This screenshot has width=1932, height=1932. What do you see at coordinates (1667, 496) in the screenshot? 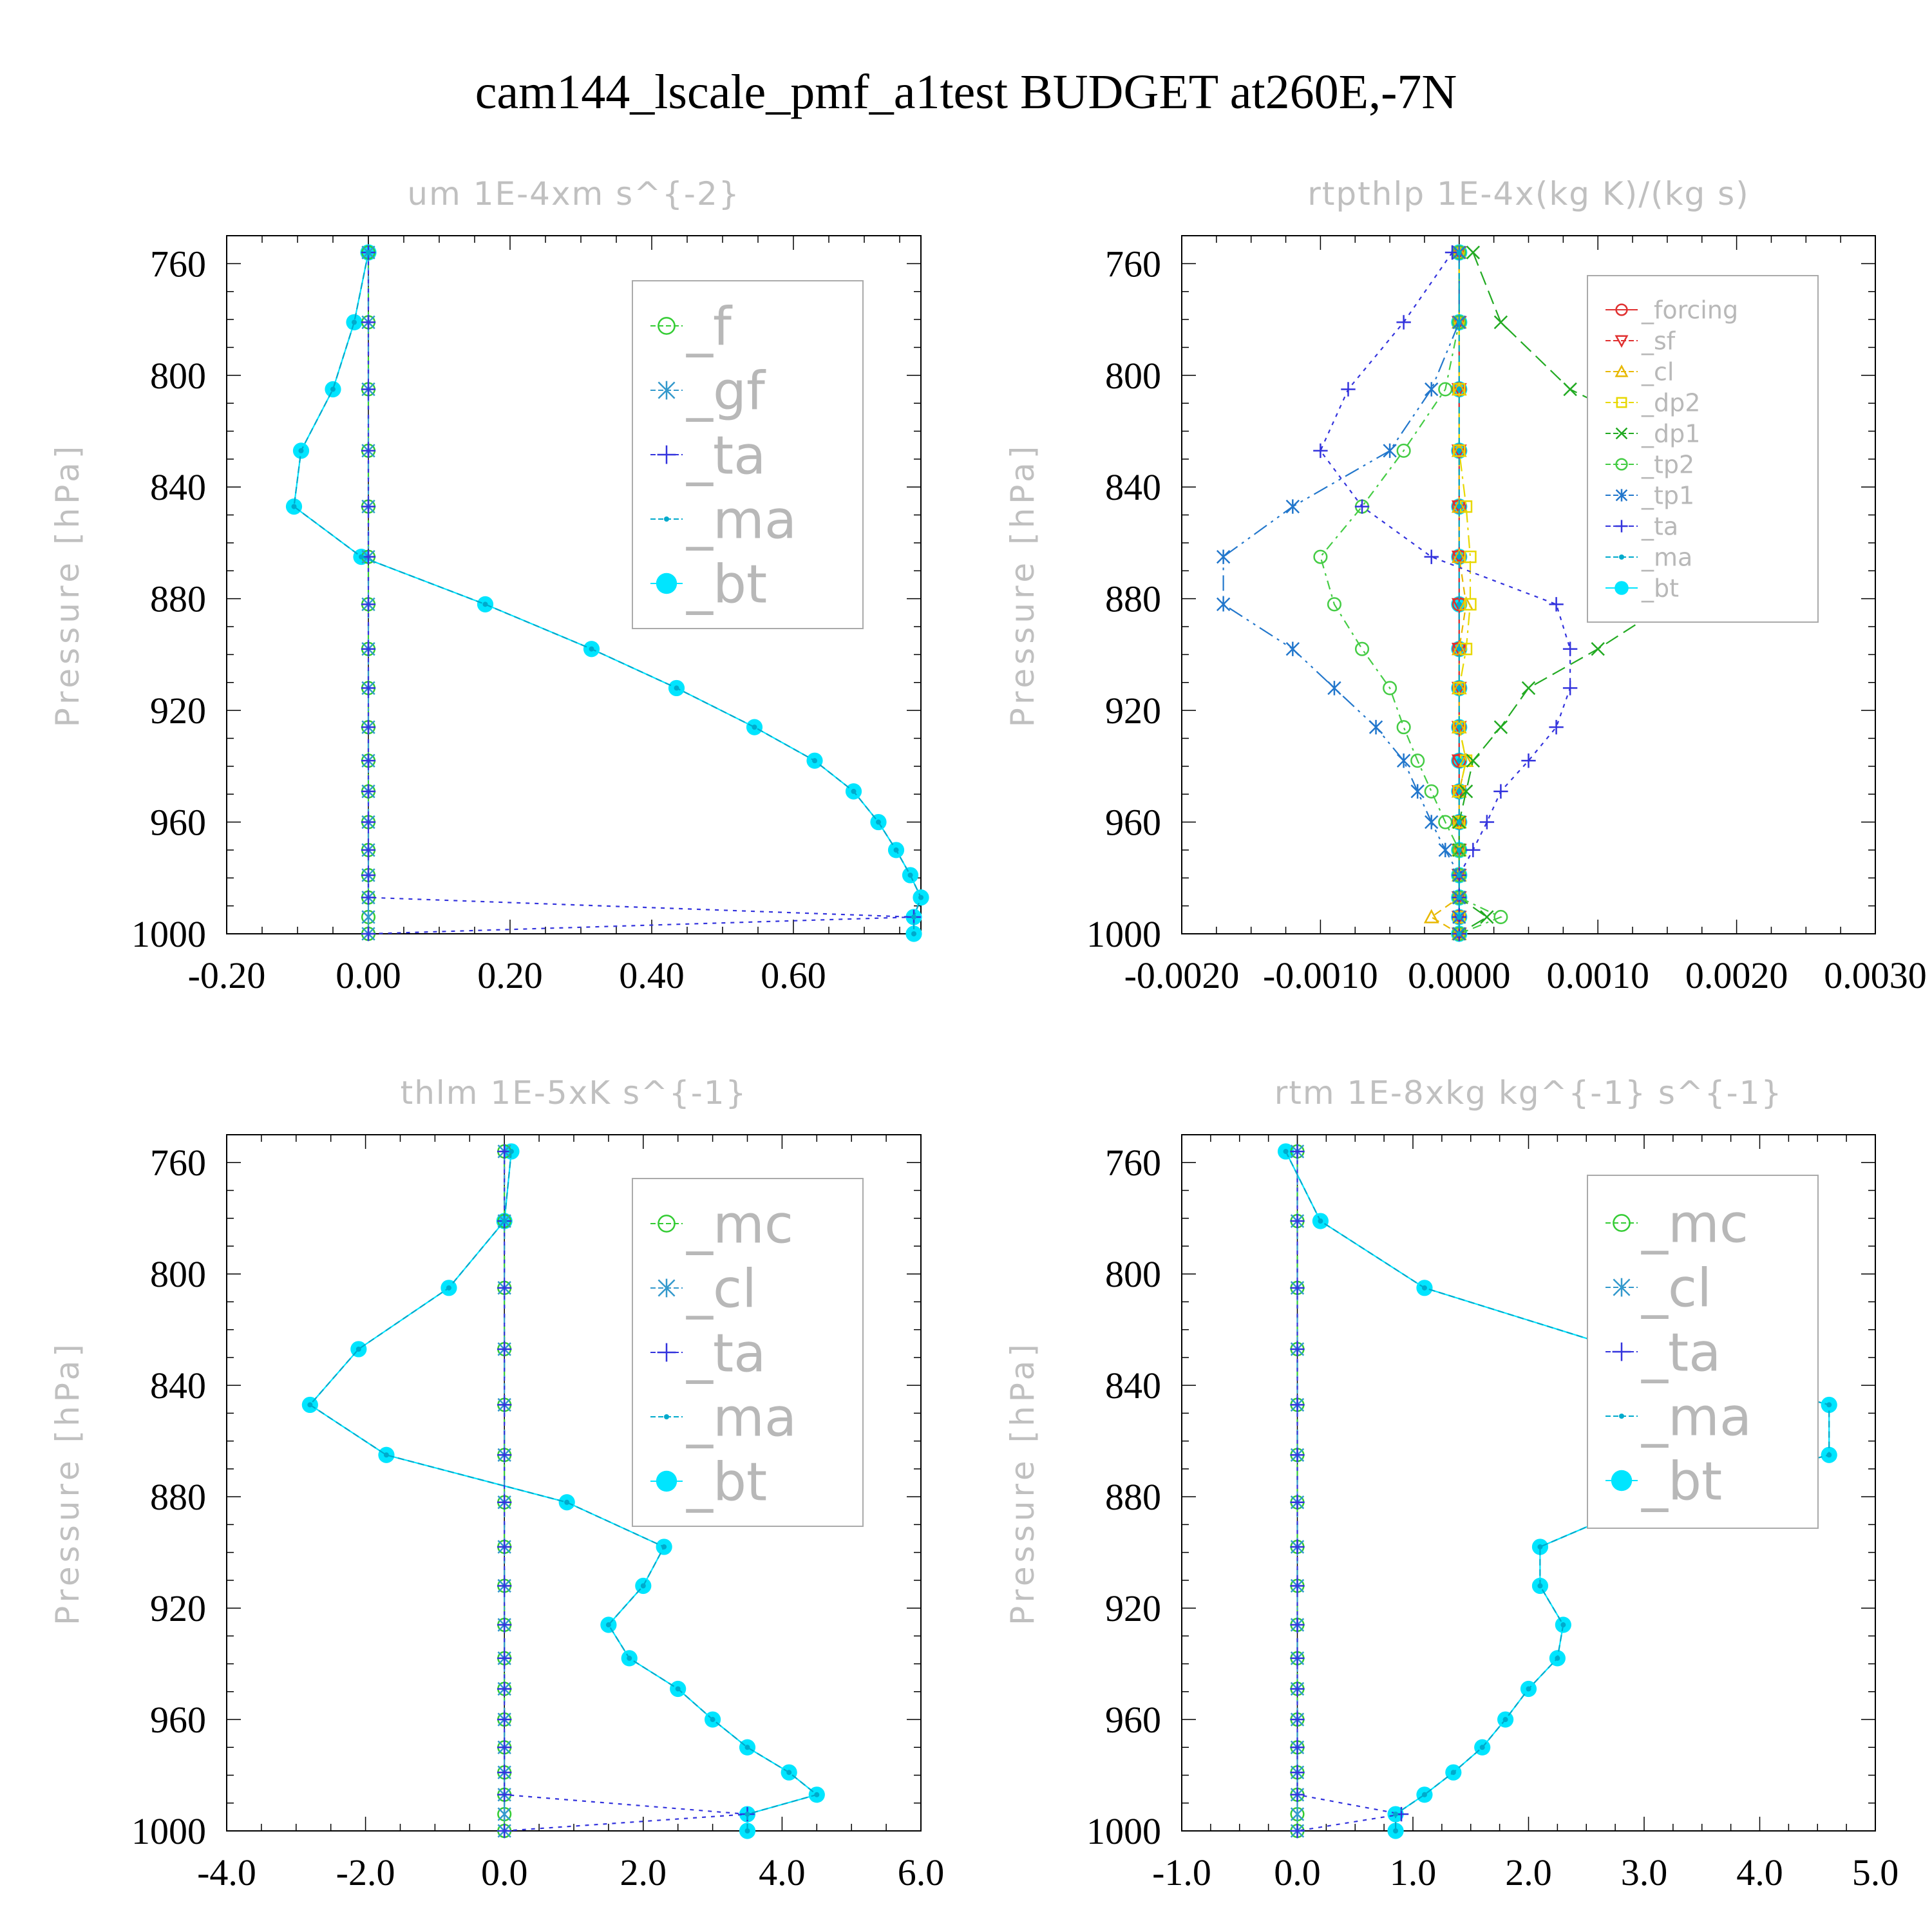
I see `legend-label: _tp1` at bounding box center [1667, 496].